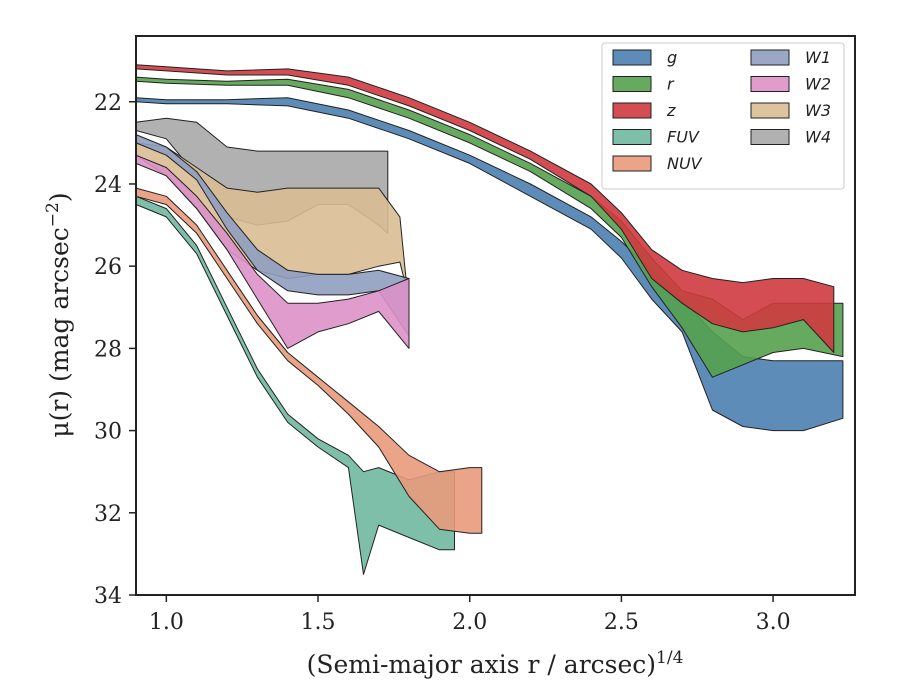 The width and height of the screenshot is (900, 700). Describe the element at coordinates (685, 163) in the screenshot. I see `legend-label-nuv: NUV` at that location.